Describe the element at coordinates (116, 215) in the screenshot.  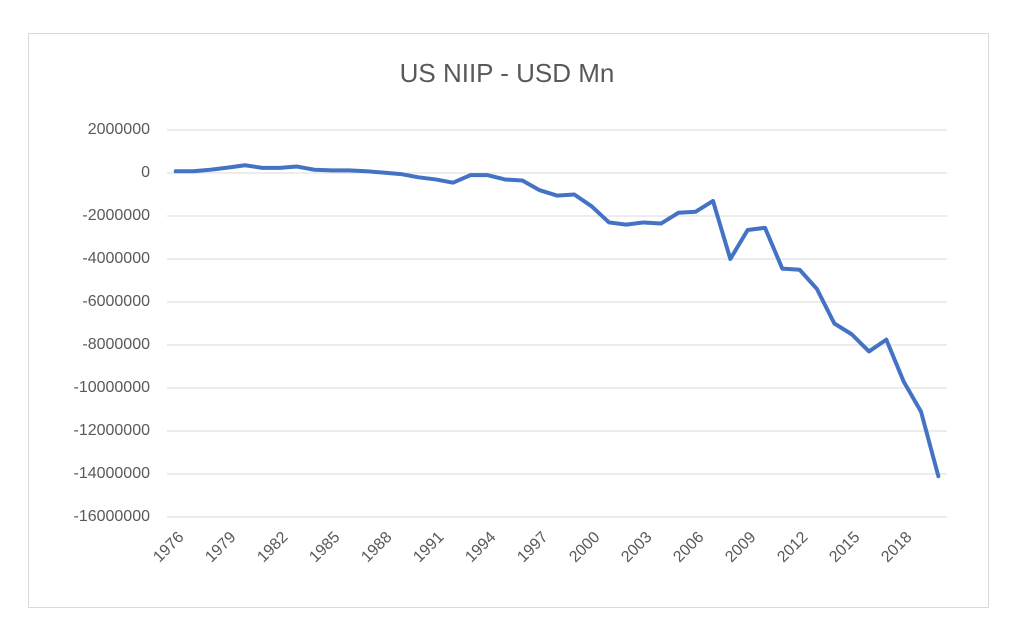
I see `y-tick-label: -2000000` at that location.